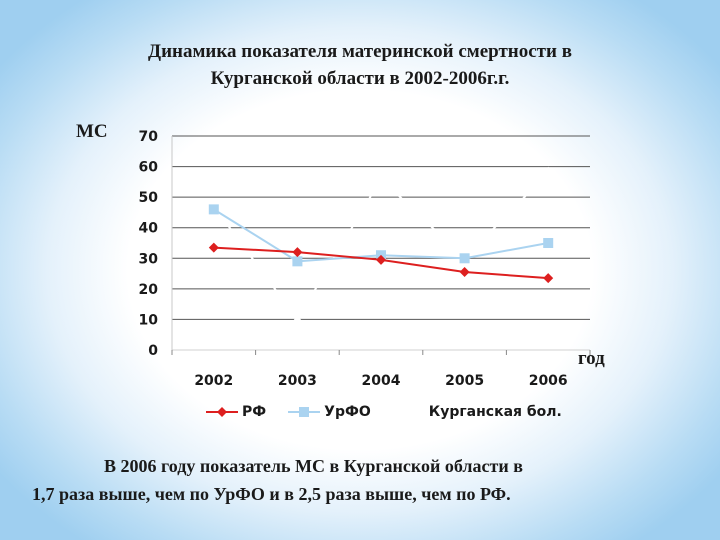 The height and width of the screenshot is (540, 720). I want to click on legend-label: Курганская бол., so click(495, 412).